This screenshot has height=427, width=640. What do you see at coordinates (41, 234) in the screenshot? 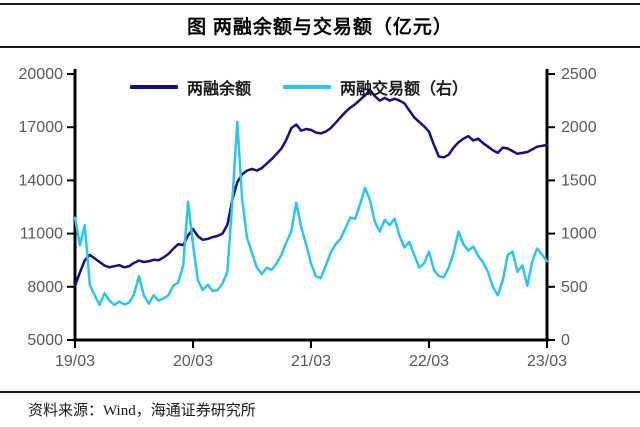
I see `left-axis-tick-label: 11000` at bounding box center [41, 234].